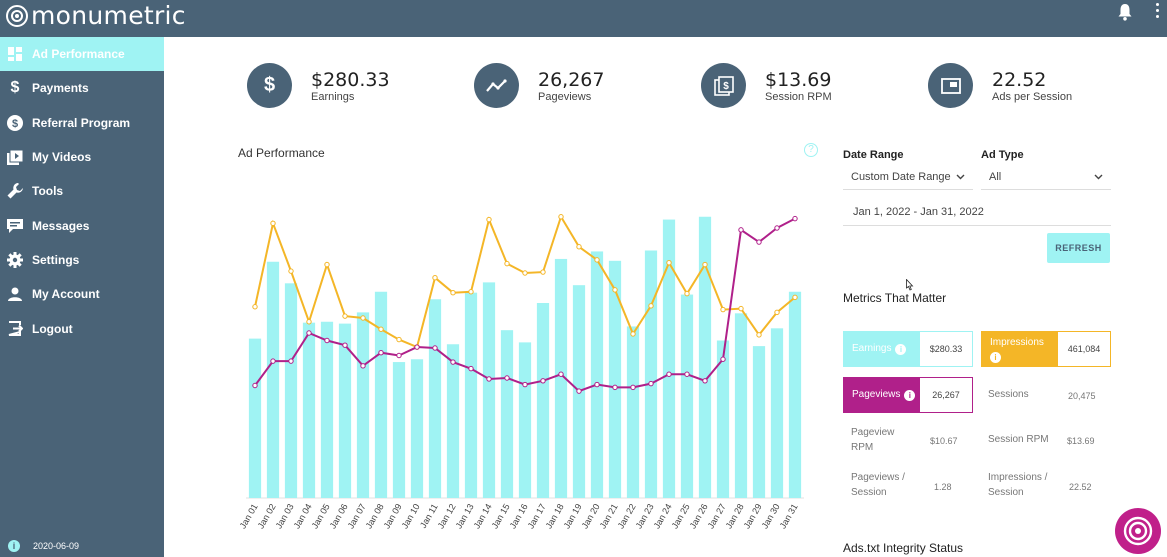  Describe the element at coordinates (82, 157) in the screenshot. I see `sidebar-item-my-videos: My Videos` at that location.